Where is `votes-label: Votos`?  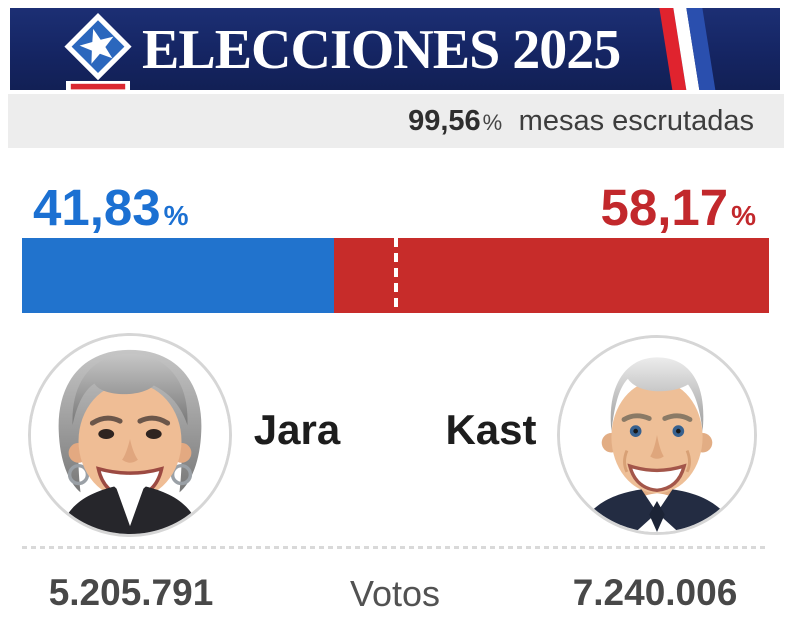 votes-label: Votos is located at coordinates (395, 593).